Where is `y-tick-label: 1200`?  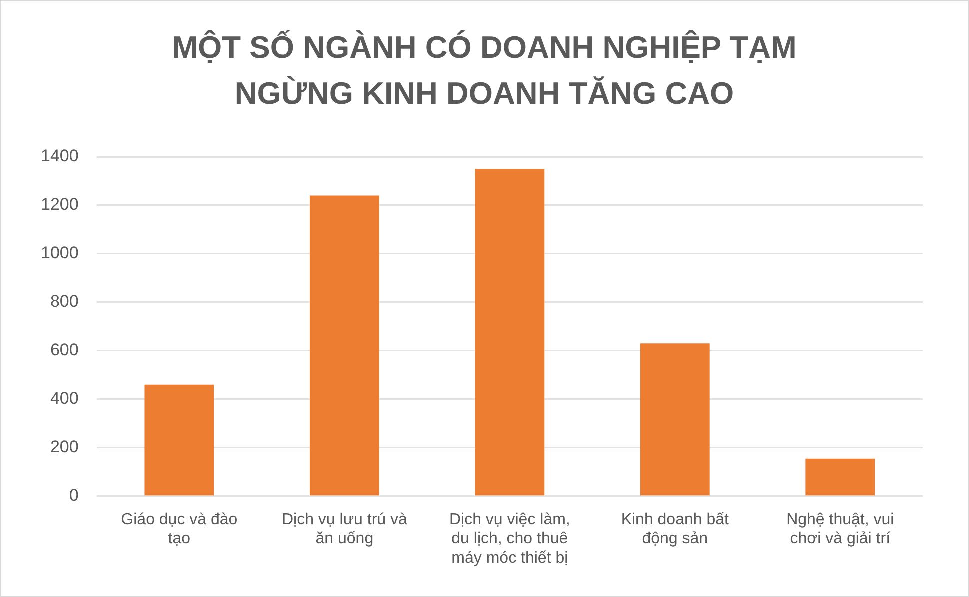 y-tick-label: 1200 is located at coordinates (59, 204).